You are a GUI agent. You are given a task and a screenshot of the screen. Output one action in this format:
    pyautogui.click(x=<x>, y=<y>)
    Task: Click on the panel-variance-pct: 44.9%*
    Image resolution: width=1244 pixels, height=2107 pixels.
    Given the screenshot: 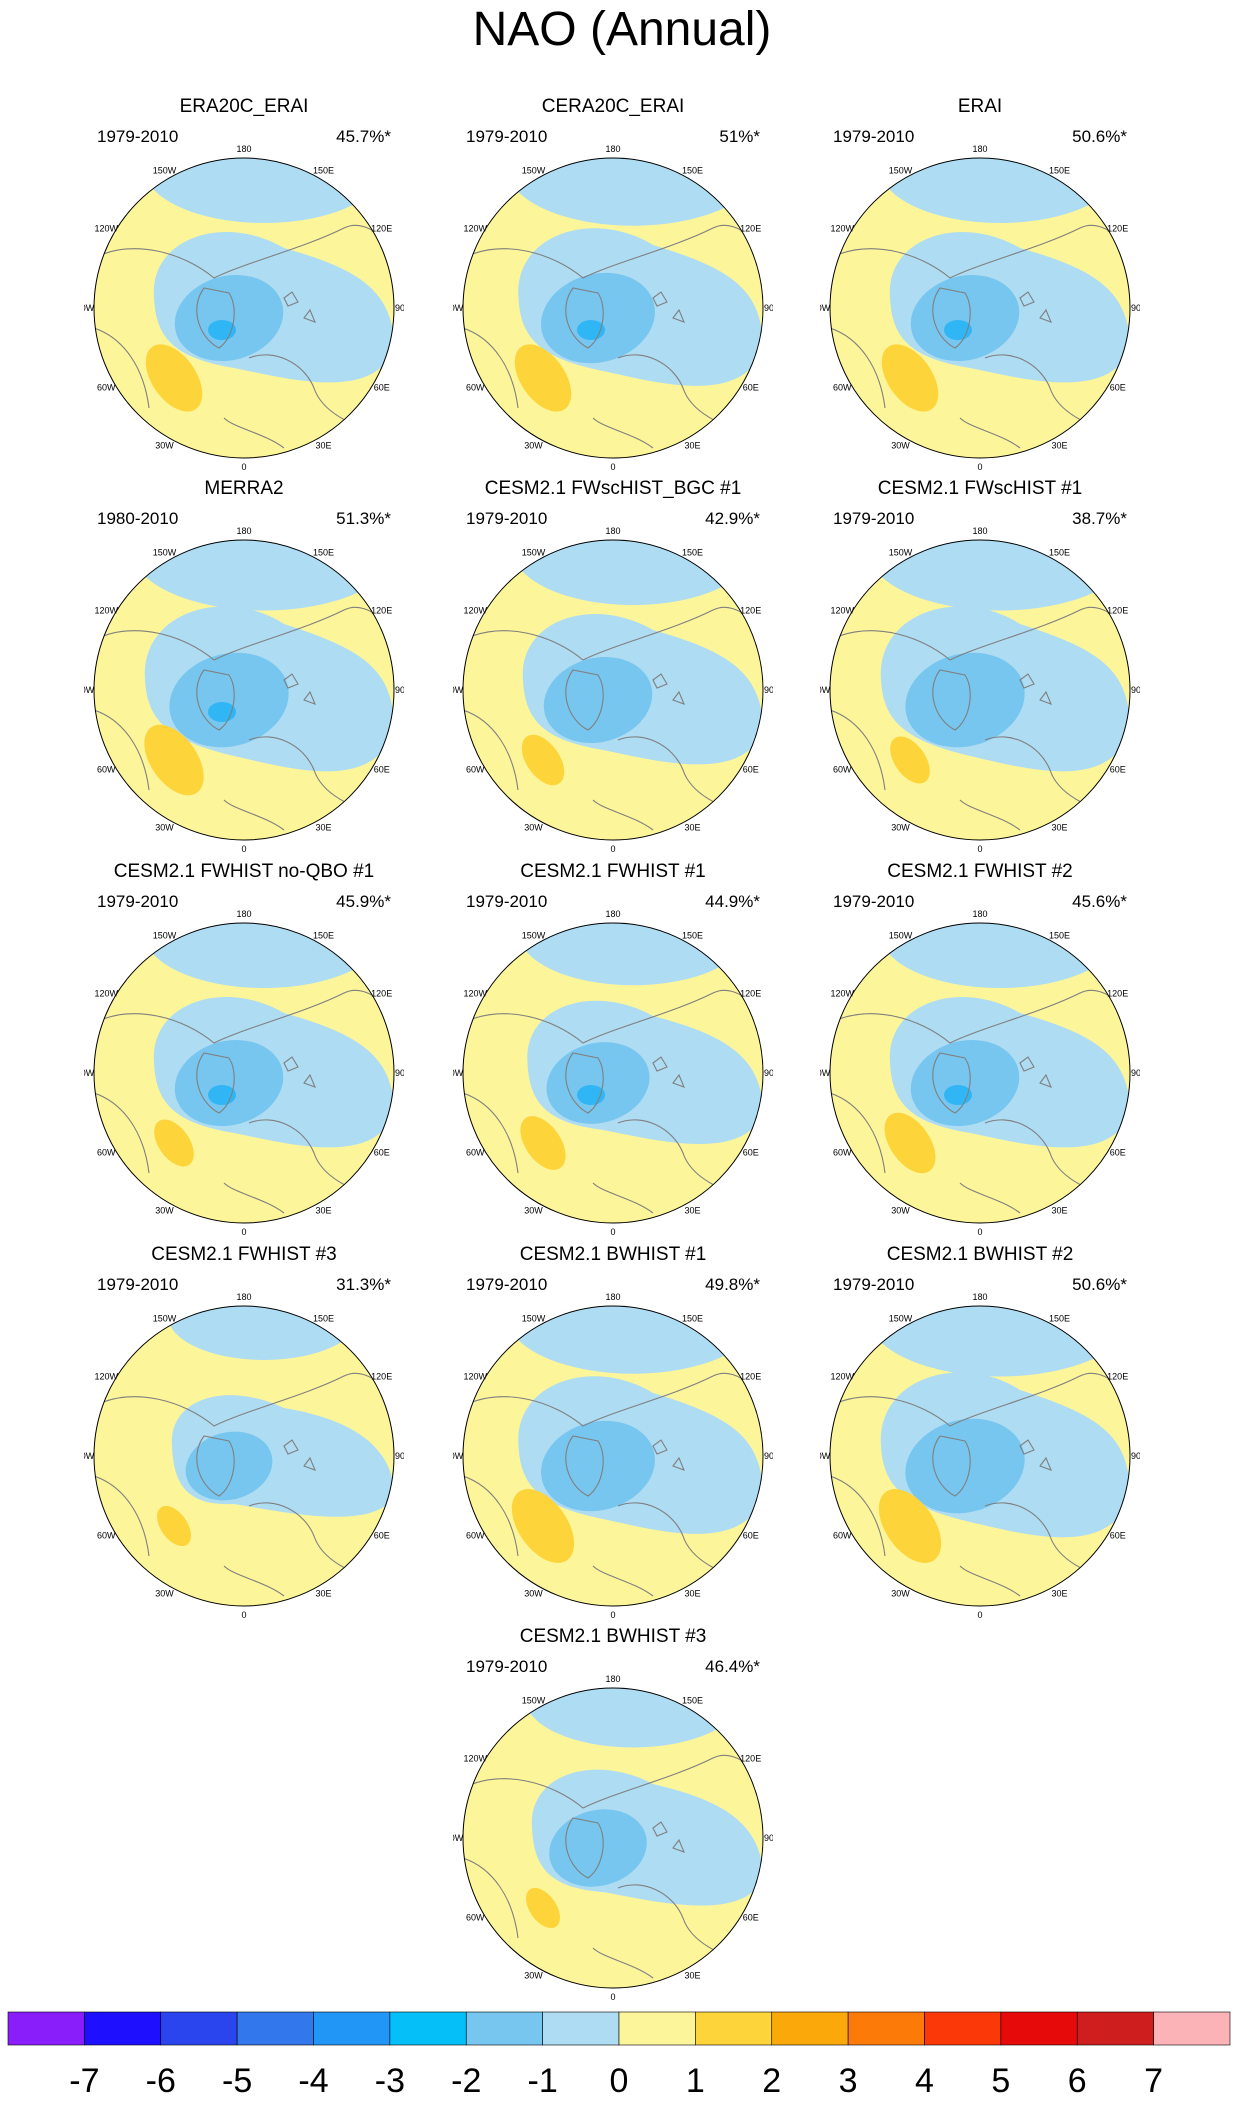 What is the action you would take?
    pyautogui.click(x=732, y=901)
    